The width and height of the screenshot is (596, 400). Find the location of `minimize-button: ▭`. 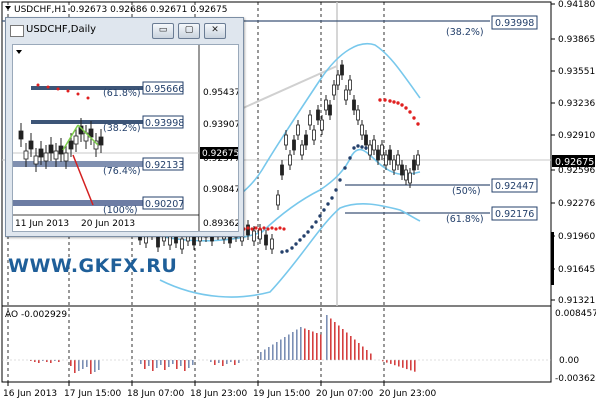

minimize-button: ▭ is located at coordinates (163, 31).